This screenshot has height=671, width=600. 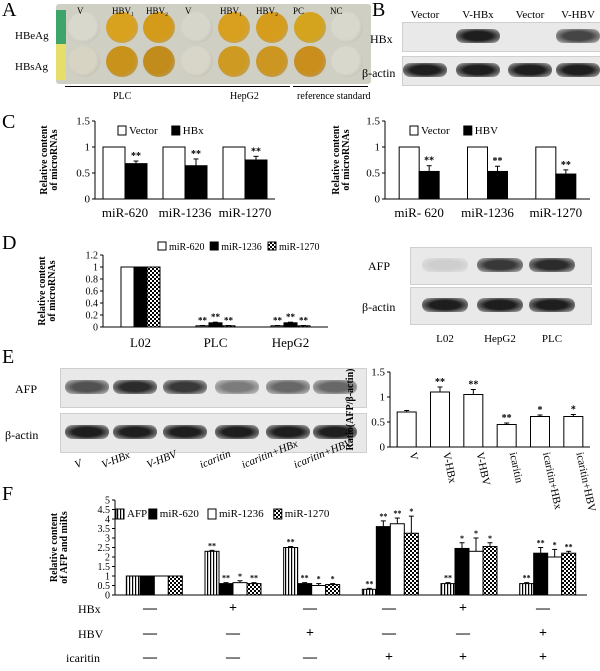 What do you see at coordinates (242, 86) in the screenshot?
I see `group-line-hepg2` at bounding box center [242, 86].